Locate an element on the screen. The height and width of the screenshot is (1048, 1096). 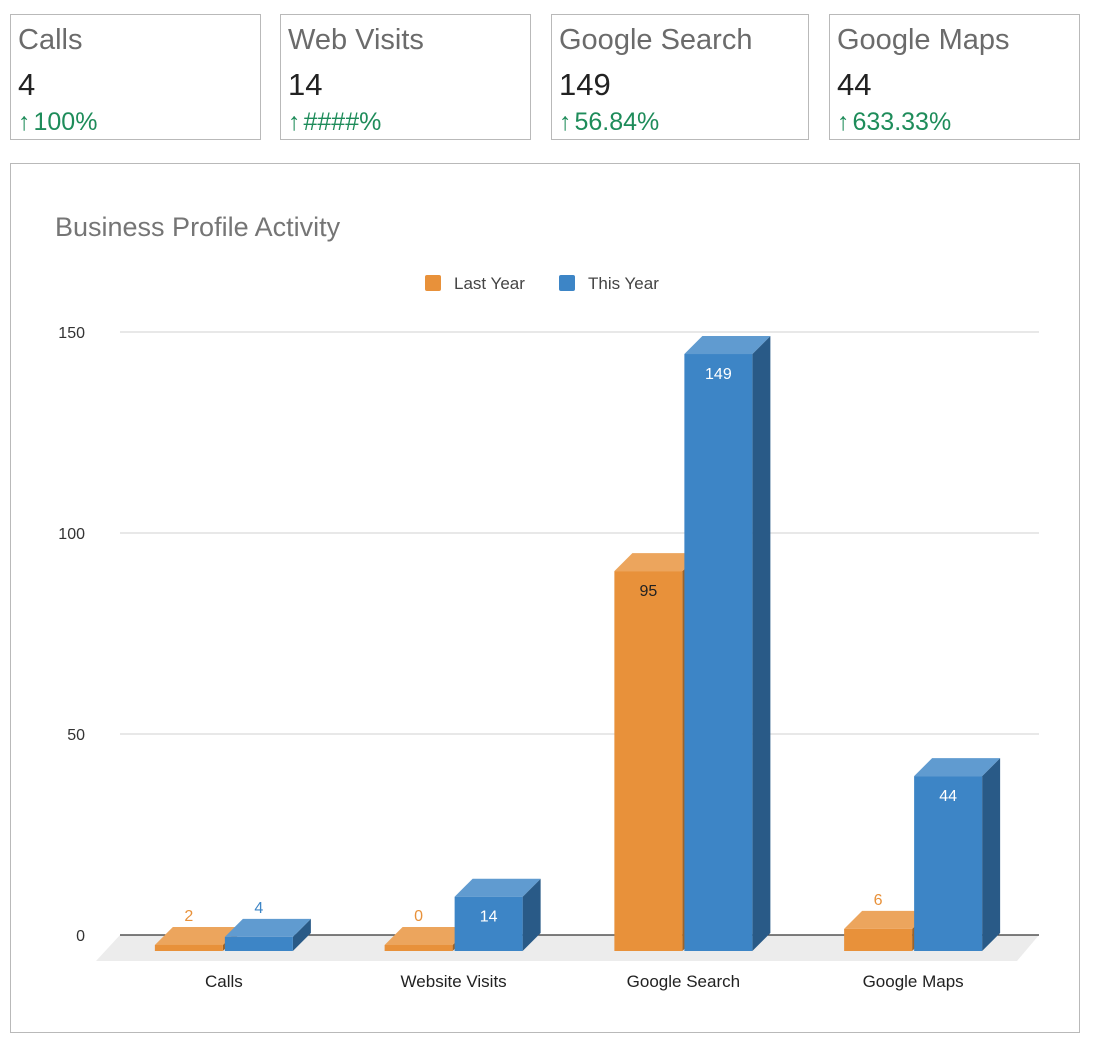
kpi-card-web-visits: Web Visits 14 ↑ ####% is located at coordinates (405, 77).